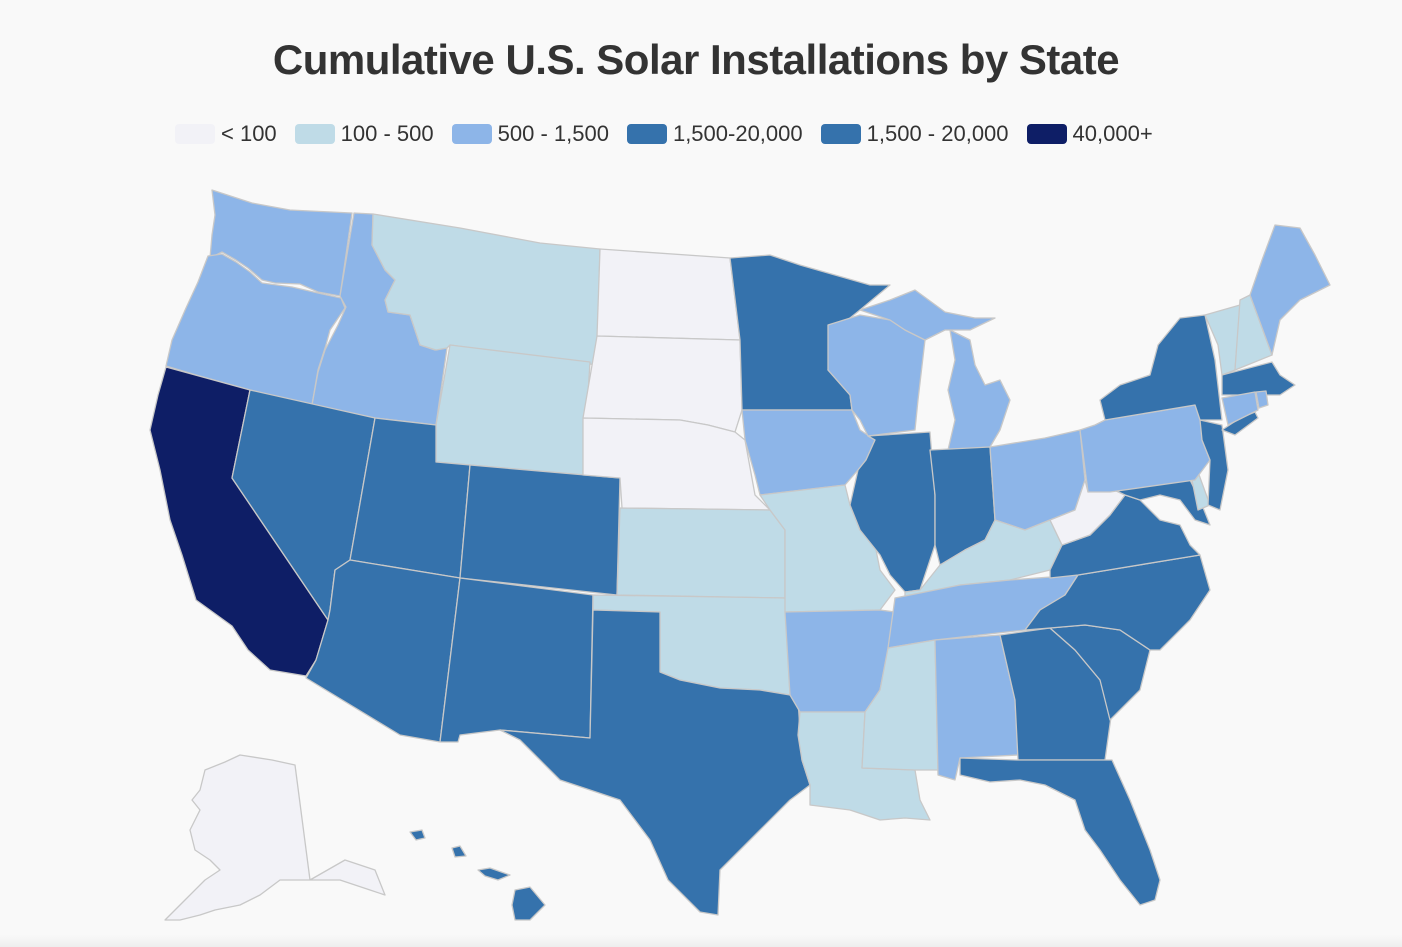 The height and width of the screenshot is (947, 1402). Describe the element at coordinates (937, 133) in the screenshot. I see `legend-label: 1,500 - 20,000` at that location.